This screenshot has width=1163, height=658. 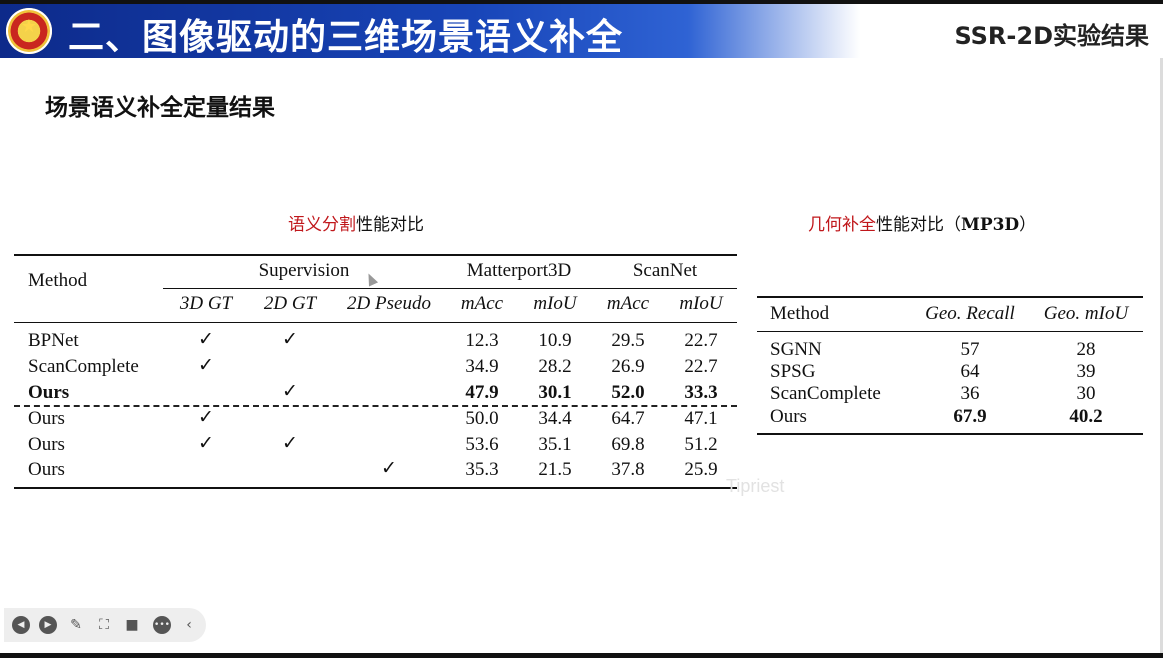 What do you see at coordinates (701, 469) in the screenshot?
I see `seg-row-value: 25.9` at bounding box center [701, 469].